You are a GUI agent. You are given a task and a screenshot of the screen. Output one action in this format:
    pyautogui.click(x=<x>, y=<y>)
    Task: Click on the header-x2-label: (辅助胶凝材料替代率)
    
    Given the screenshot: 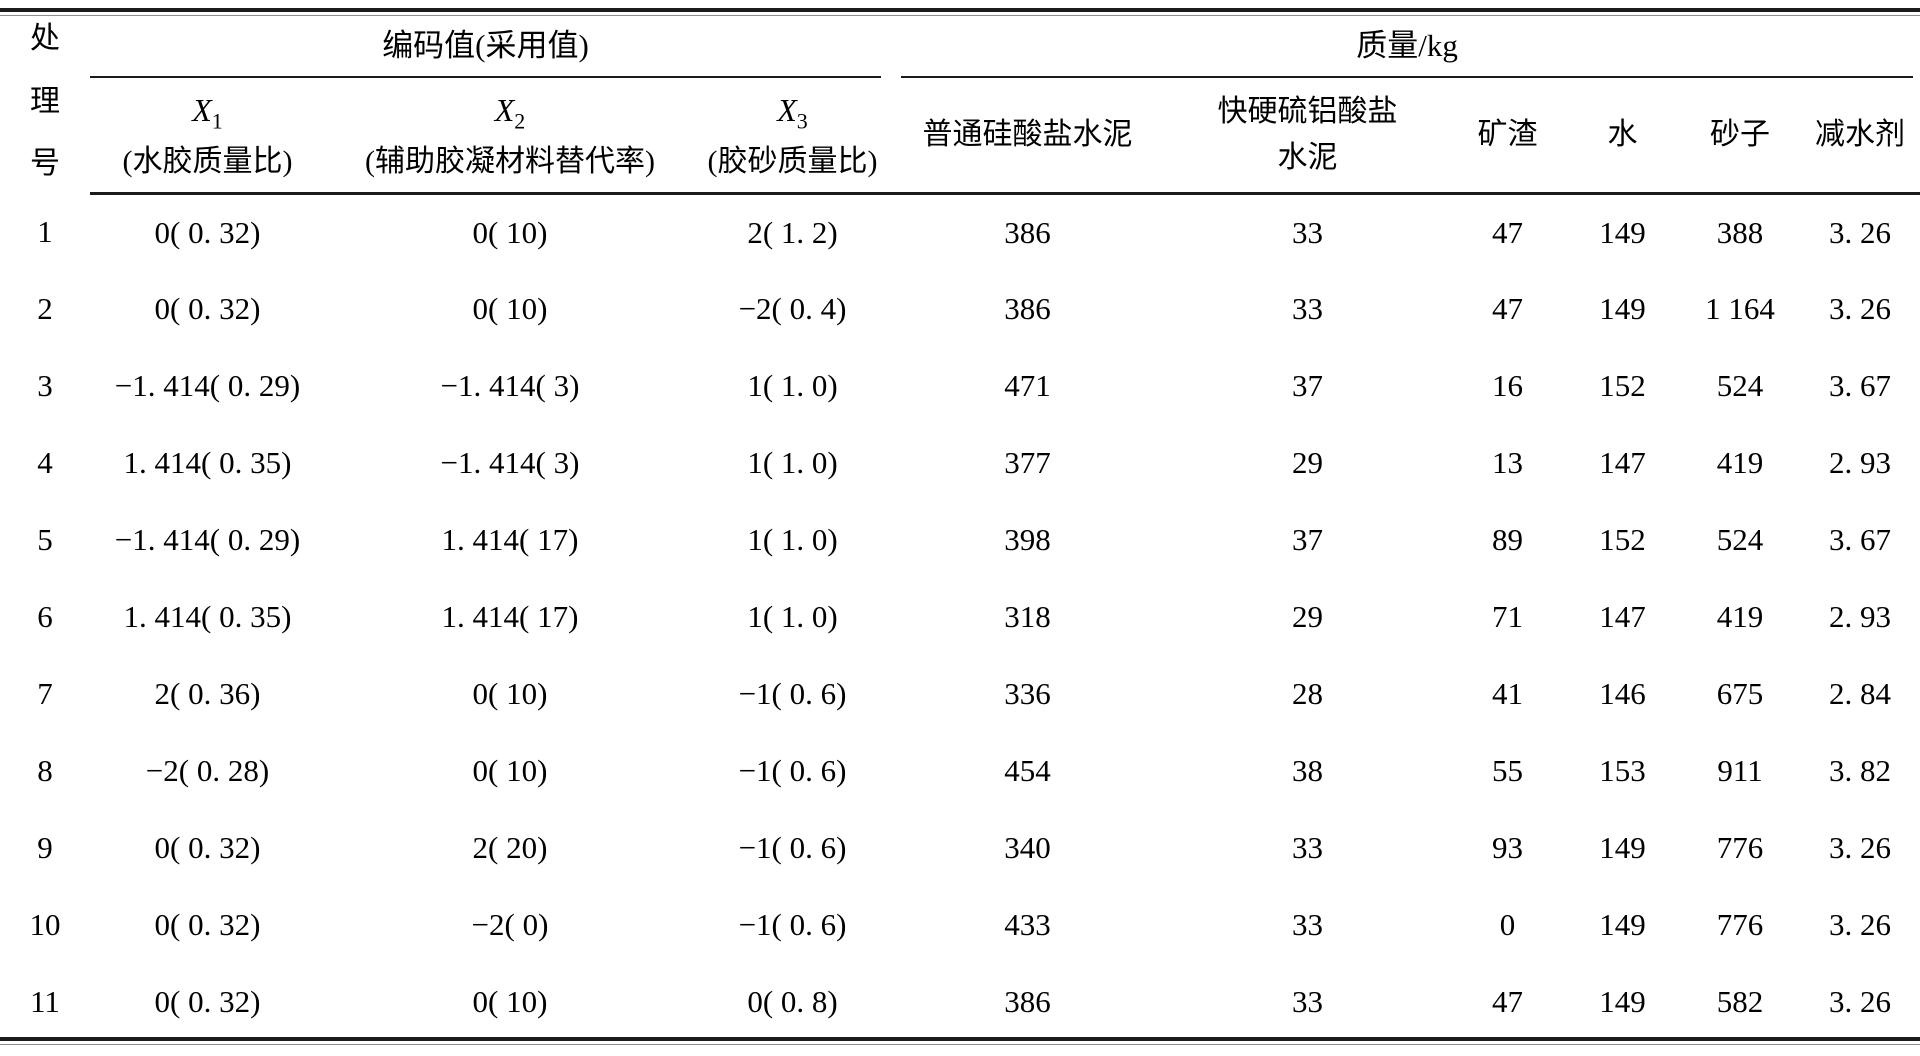 What is the action you would take?
    pyautogui.click(x=510, y=161)
    